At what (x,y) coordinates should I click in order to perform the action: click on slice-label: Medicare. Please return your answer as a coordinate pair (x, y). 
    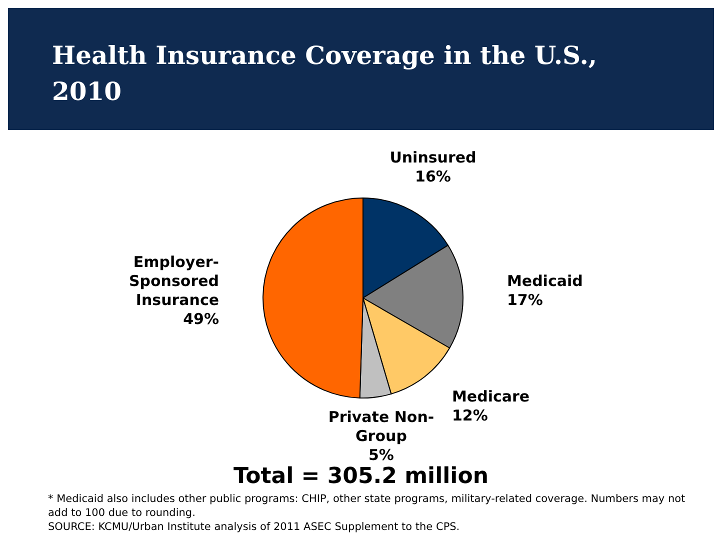
    Looking at the image, I should click on (491, 397).